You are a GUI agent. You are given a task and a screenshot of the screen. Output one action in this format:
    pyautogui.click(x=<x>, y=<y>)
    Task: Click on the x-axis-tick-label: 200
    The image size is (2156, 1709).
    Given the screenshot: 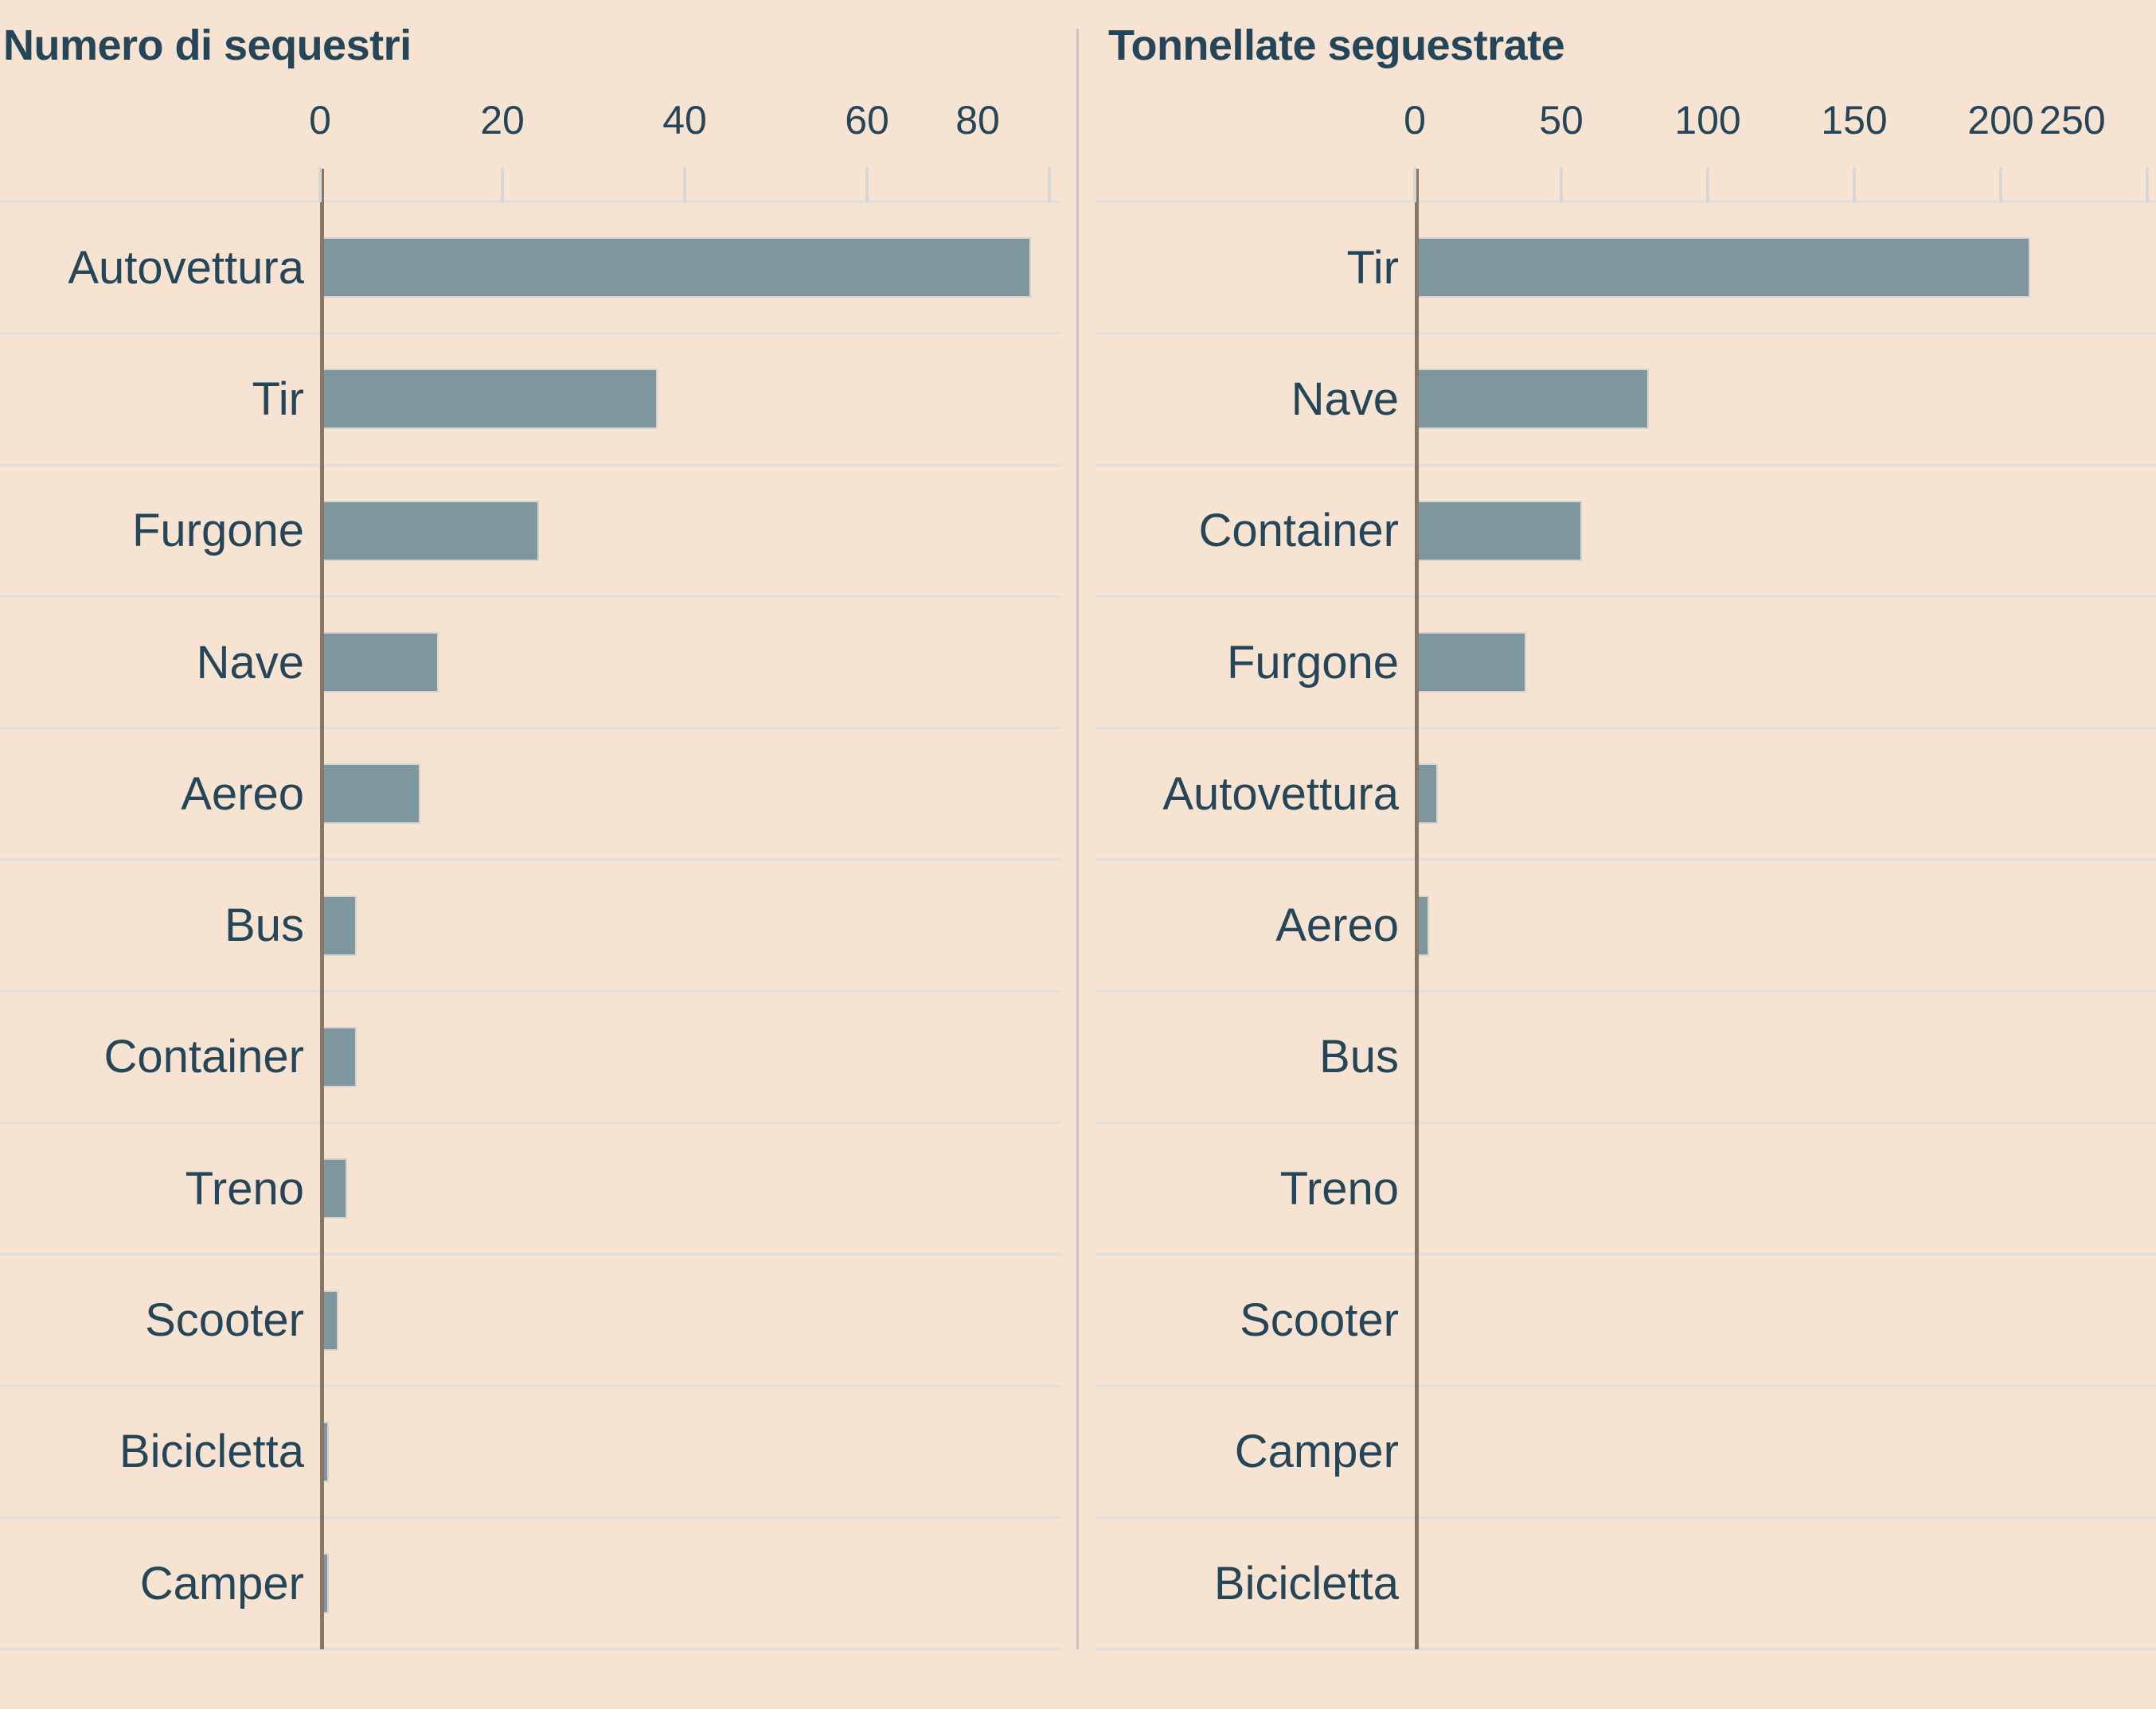 What is the action you would take?
    pyautogui.click(x=2000, y=120)
    